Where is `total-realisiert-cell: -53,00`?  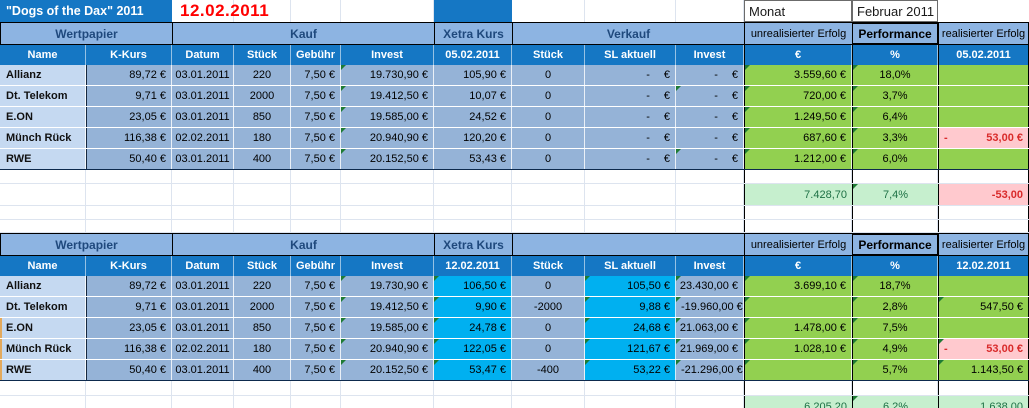
total-realisiert-cell: -53,00 is located at coordinates (983, 194).